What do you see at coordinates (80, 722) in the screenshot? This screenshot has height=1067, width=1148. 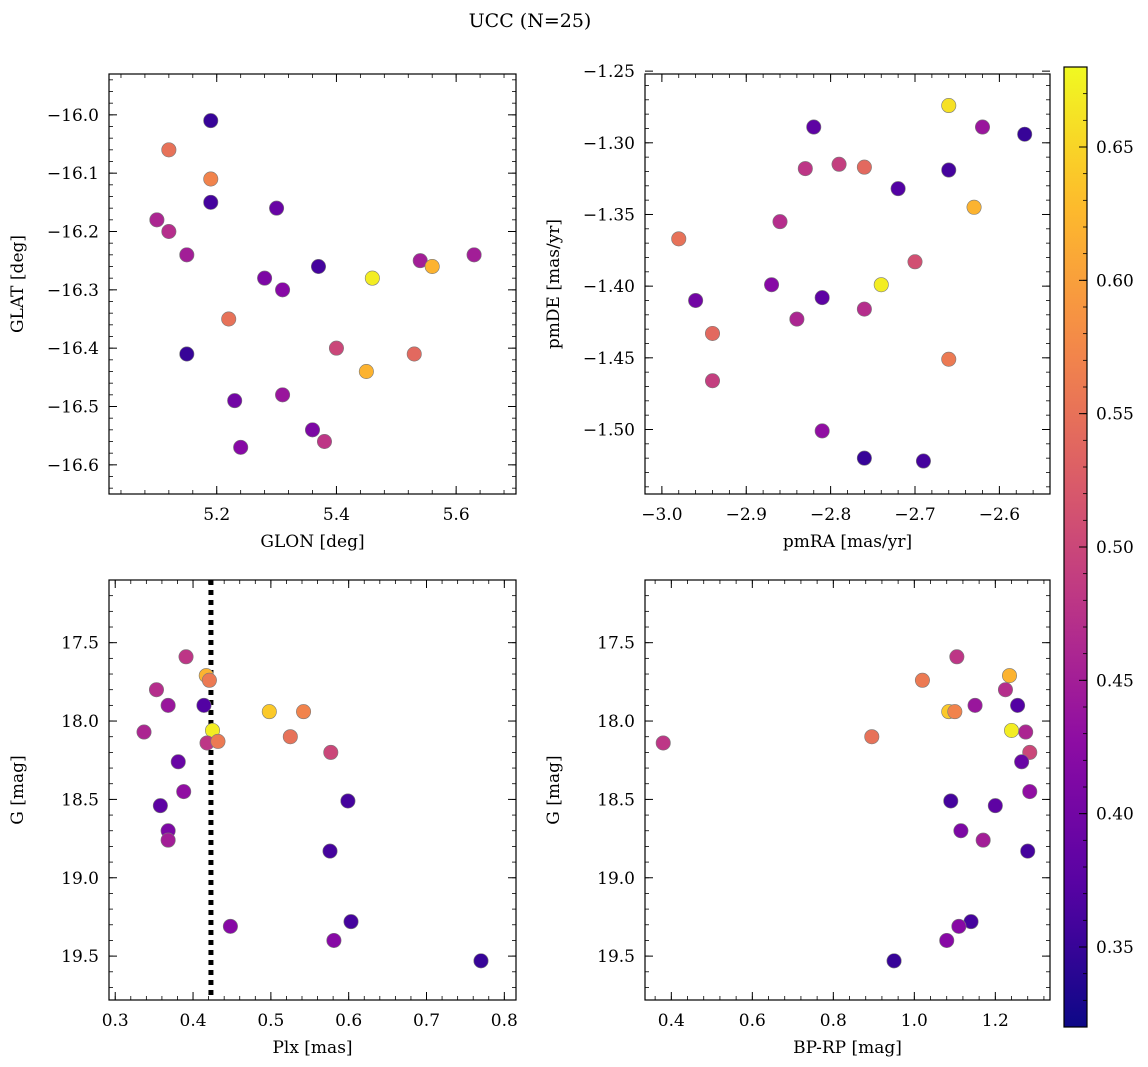 I see `y-tick-label: 18.0` at bounding box center [80, 722].